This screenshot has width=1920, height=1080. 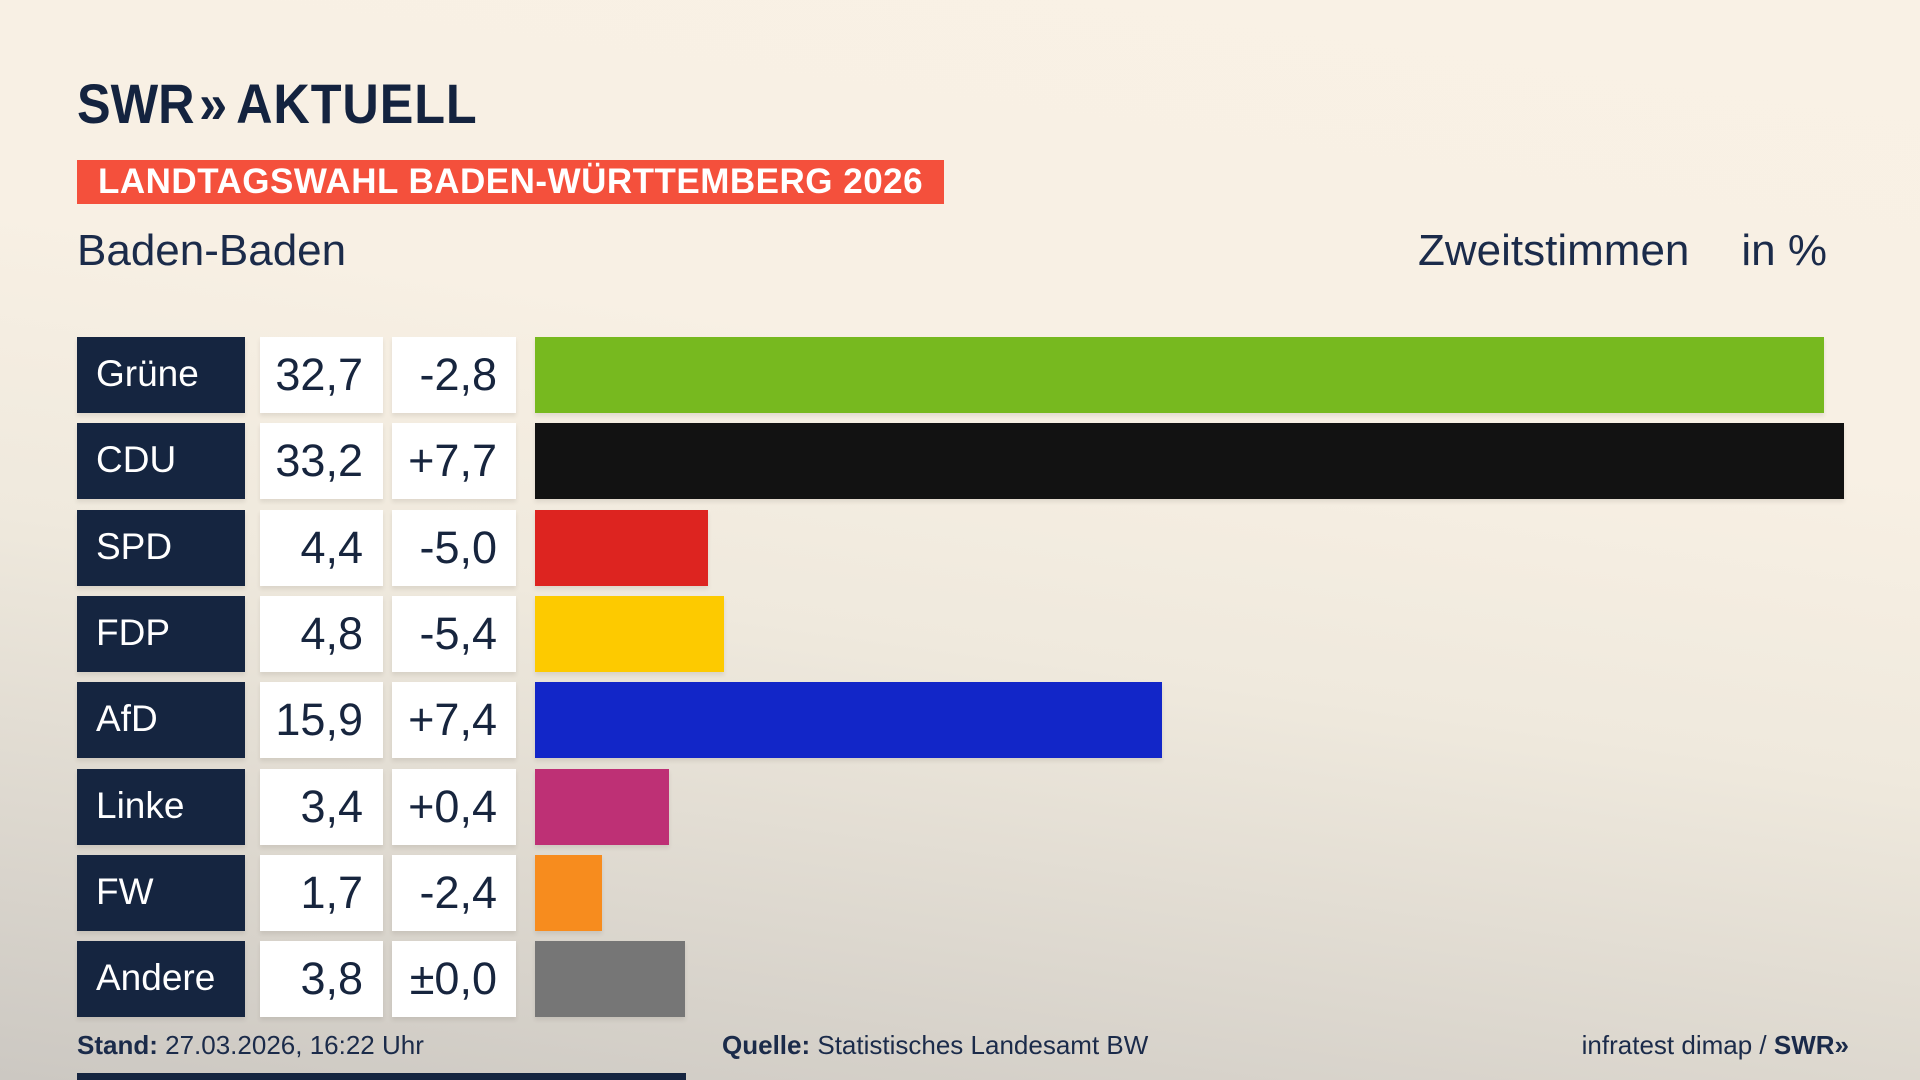 I want to click on value-box: 1,7, so click(x=321, y=893).